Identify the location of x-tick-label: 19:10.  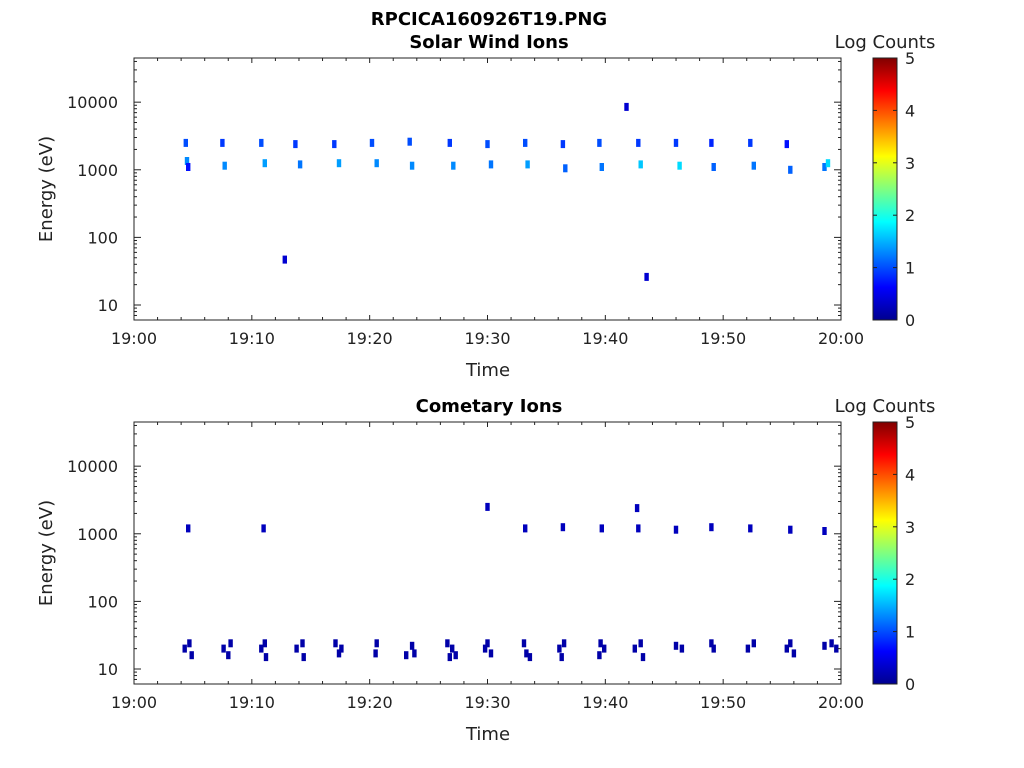
(252, 702).